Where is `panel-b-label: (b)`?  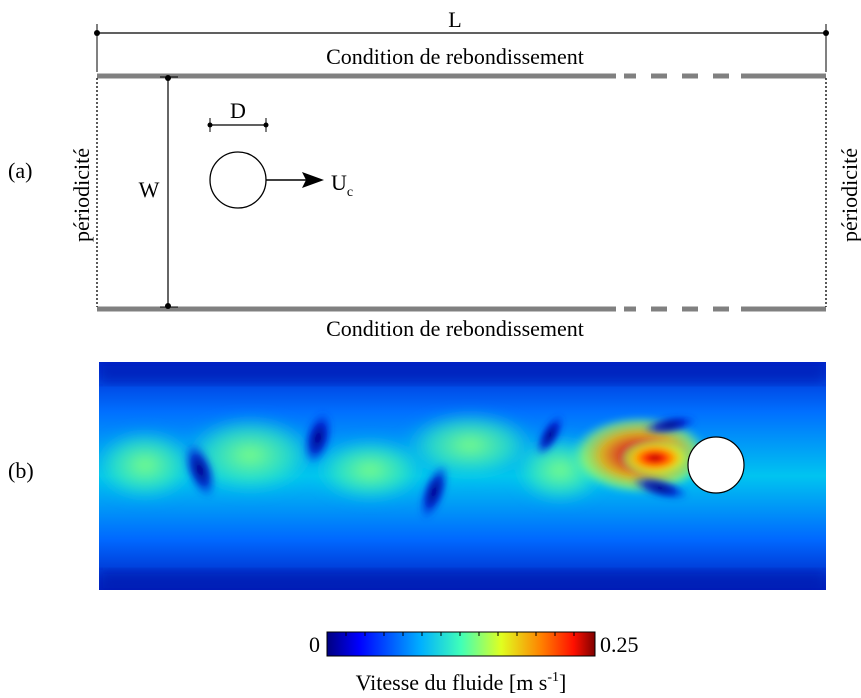 panel-b-label: (b) is located at coordinates (21, 470).